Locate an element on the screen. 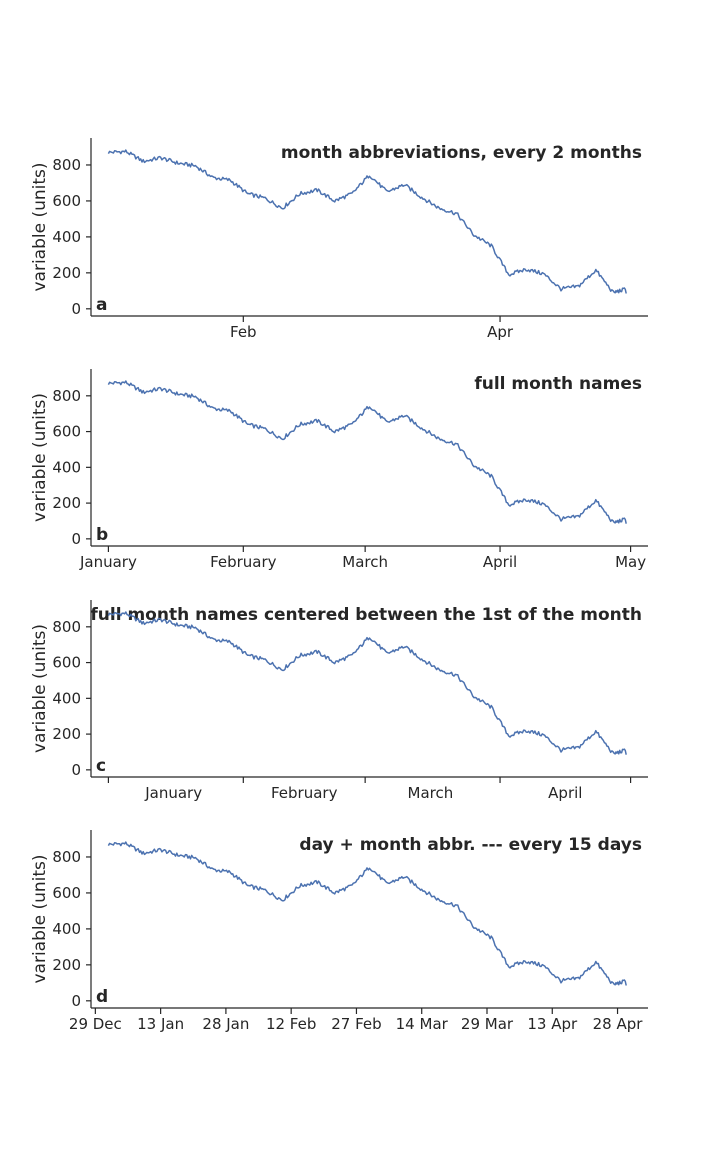  x-tick-label: May is located at coordinates (630, 562).